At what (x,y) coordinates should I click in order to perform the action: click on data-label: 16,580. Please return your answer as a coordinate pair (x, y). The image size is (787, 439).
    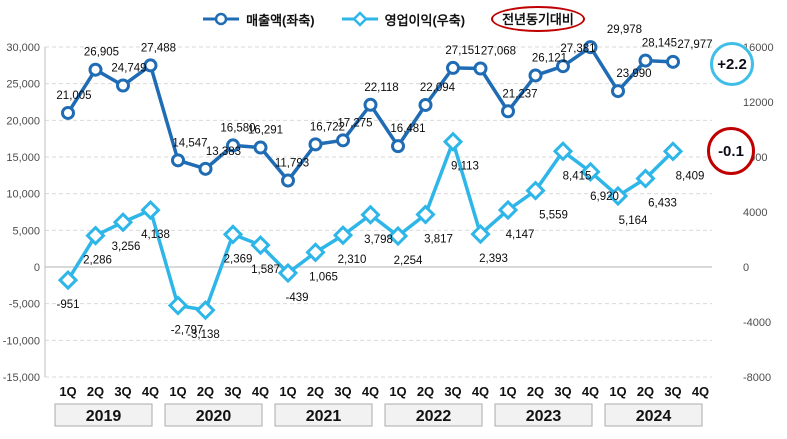
    Looking at the image, I should click on (237, 128).